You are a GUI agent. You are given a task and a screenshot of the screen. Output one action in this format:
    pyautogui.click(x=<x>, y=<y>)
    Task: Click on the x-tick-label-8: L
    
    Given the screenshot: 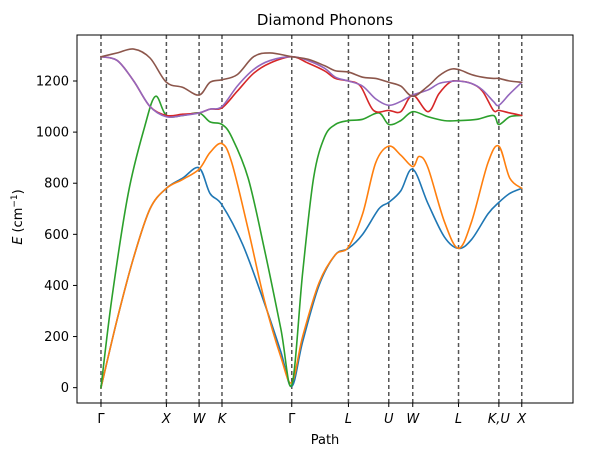 What is the action you would take?
    pyautogui.click(x=458, y=419)
    